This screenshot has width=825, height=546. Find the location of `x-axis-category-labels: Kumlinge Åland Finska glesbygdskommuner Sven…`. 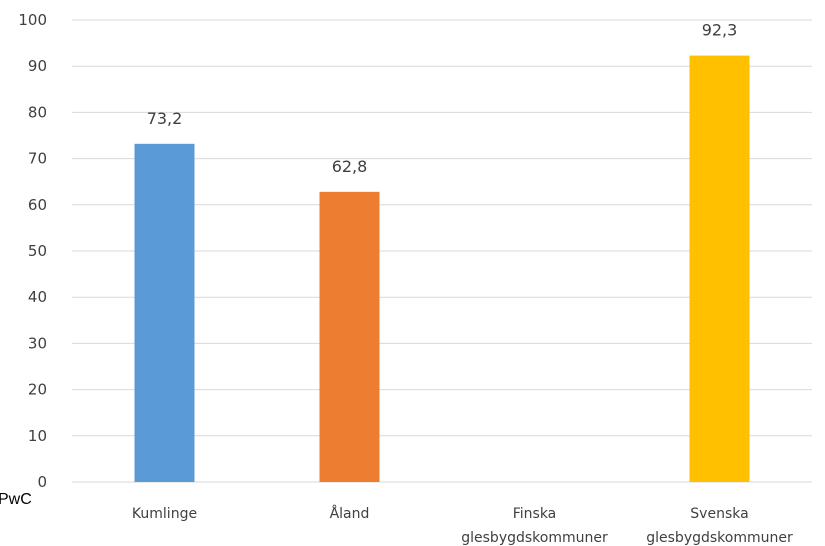

x-axis-category-labels: Kumlinge Åland Finska glesbygdskommuner Sven… is located at coordinates (462, 525).